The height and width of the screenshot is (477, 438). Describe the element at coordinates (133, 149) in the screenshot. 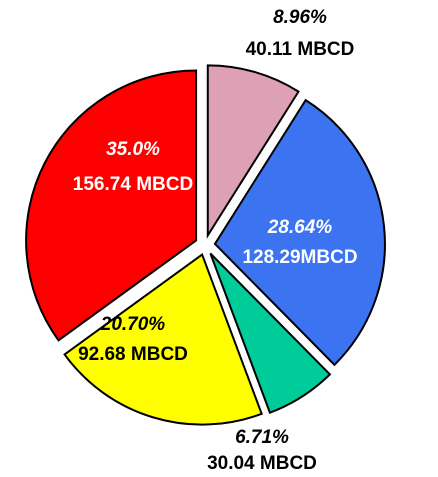

I see `percent-label: 35.0%` at that location.